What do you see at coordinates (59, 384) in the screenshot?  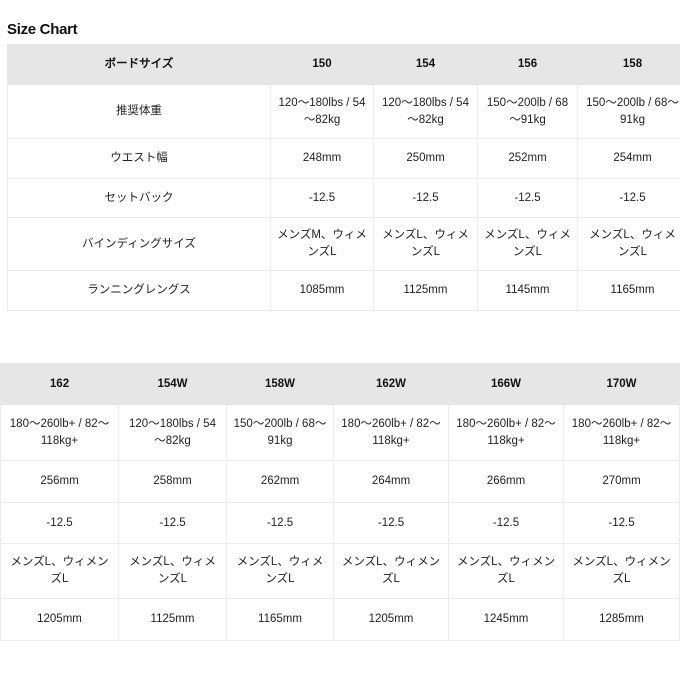 I see `column-header: 162` at bounding box center [59, 384].